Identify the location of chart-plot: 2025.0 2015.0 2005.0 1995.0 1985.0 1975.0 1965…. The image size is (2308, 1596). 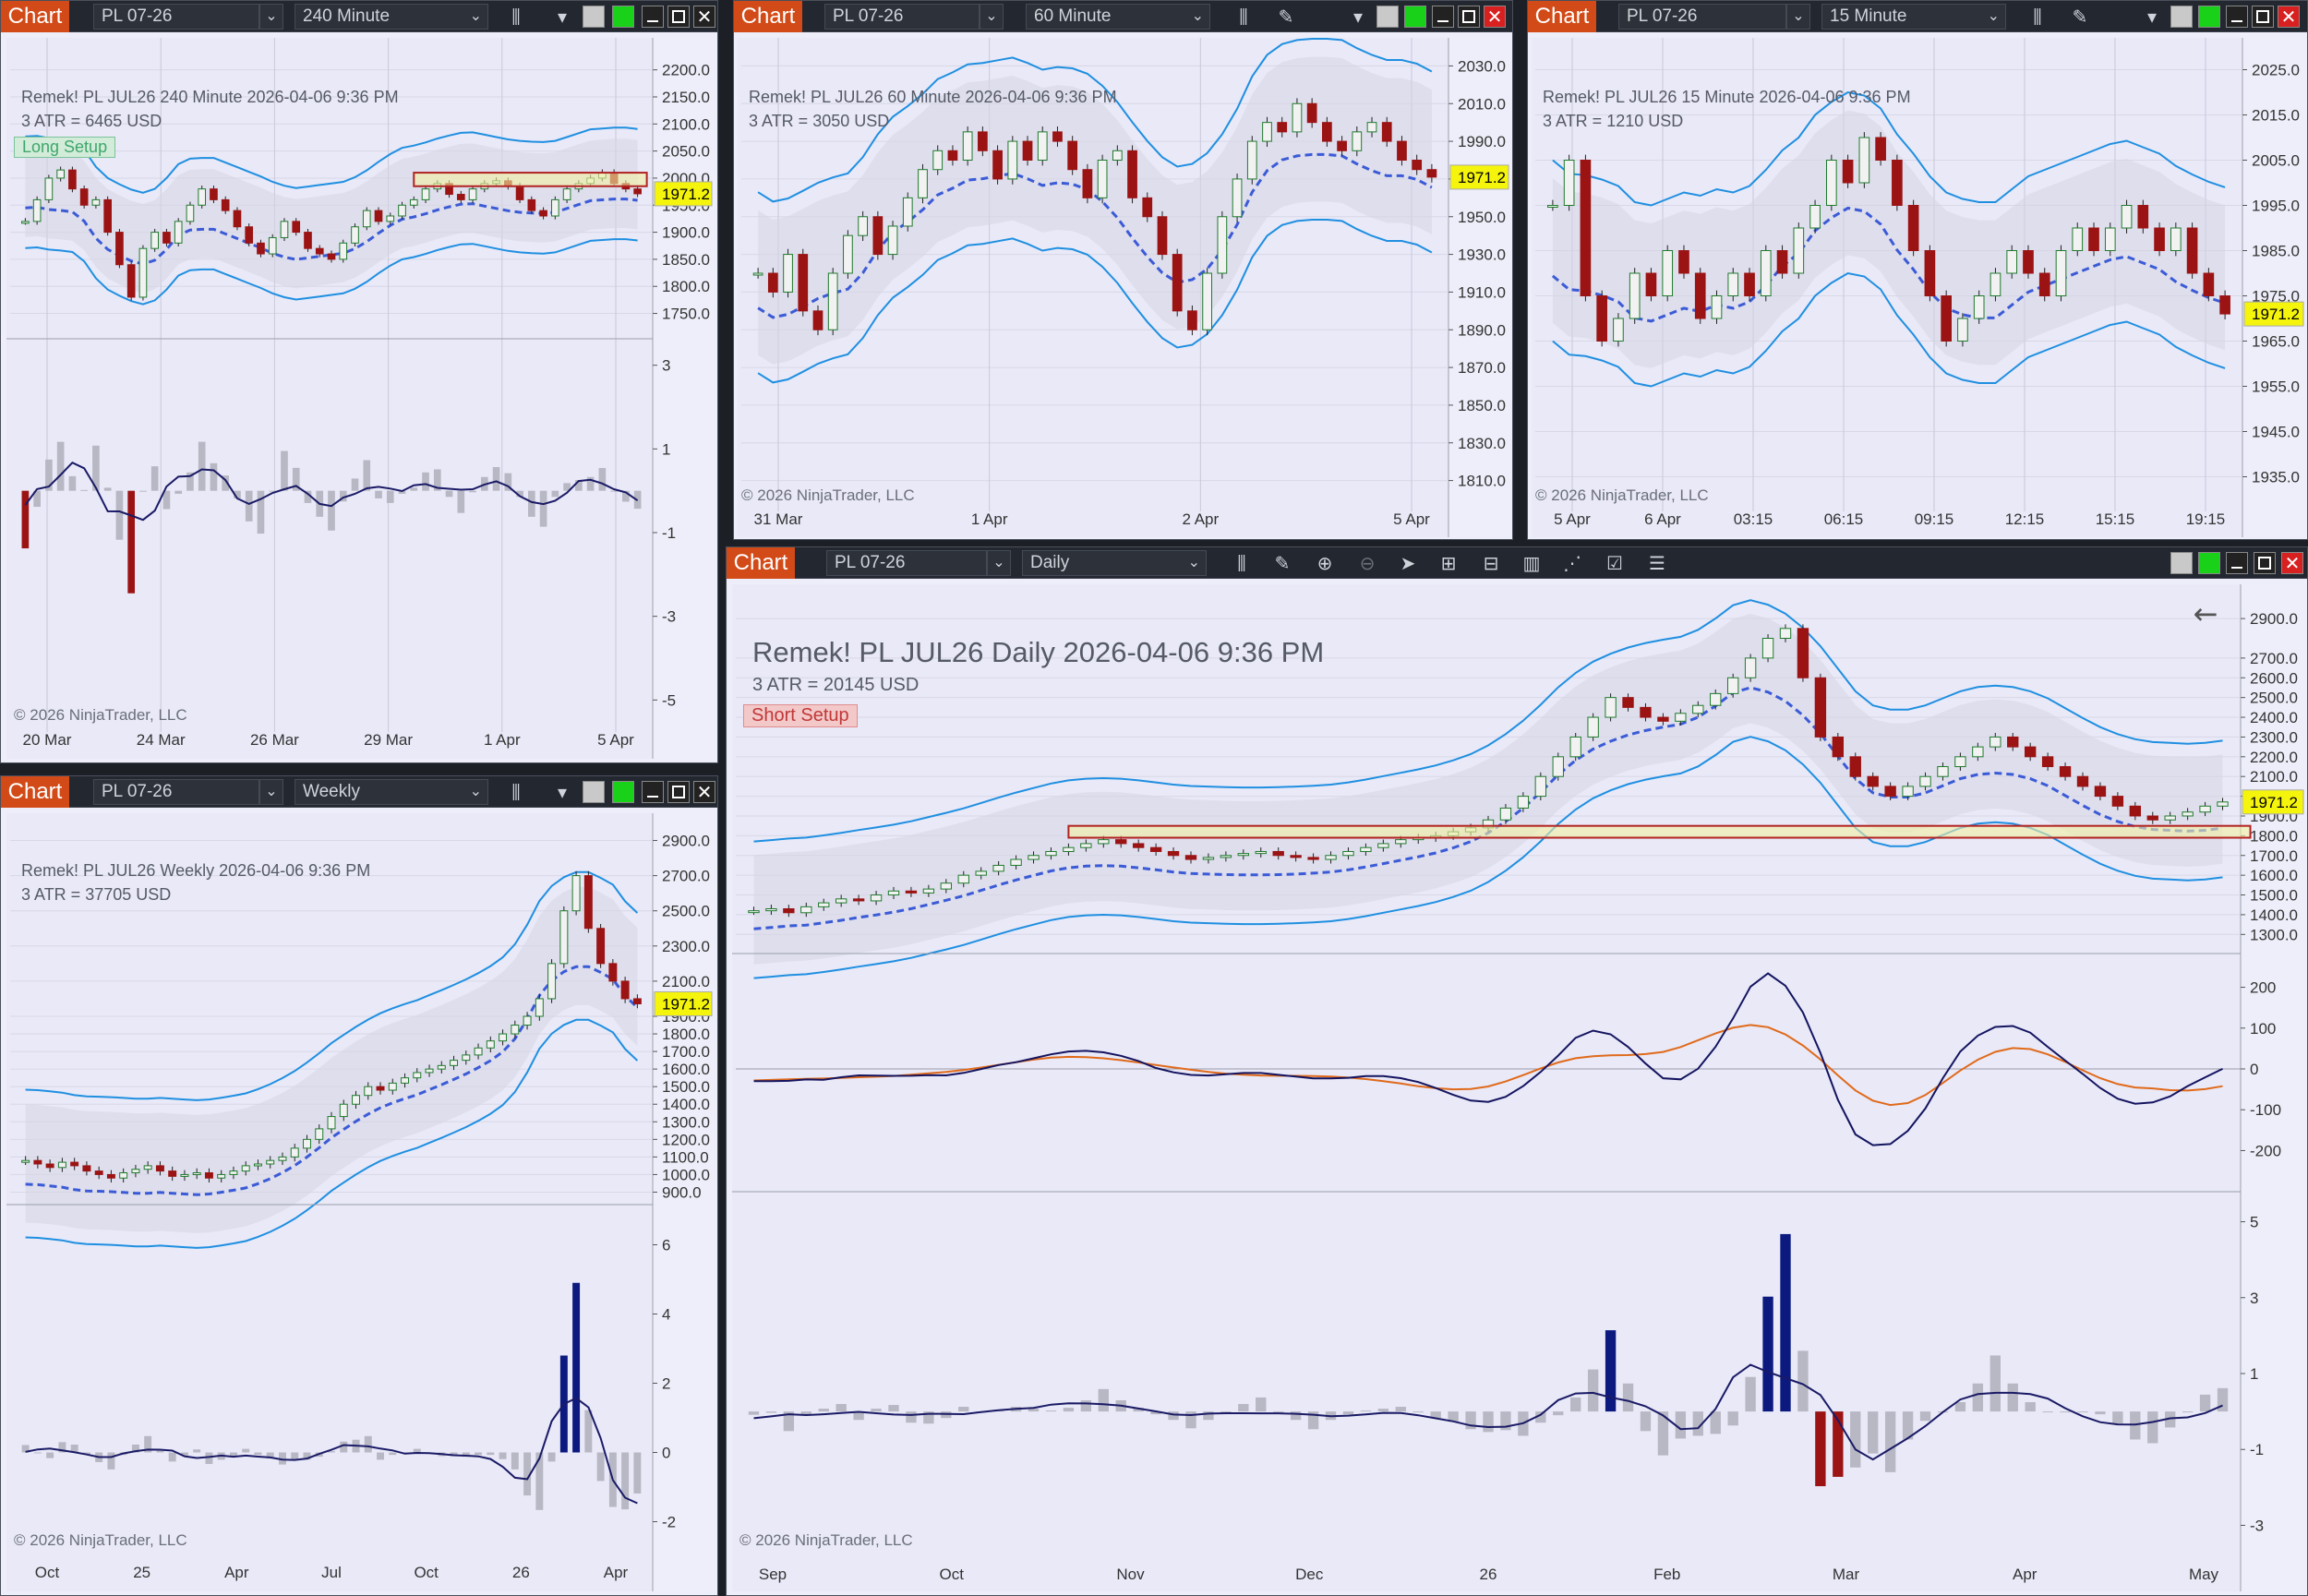
(1919, 287).